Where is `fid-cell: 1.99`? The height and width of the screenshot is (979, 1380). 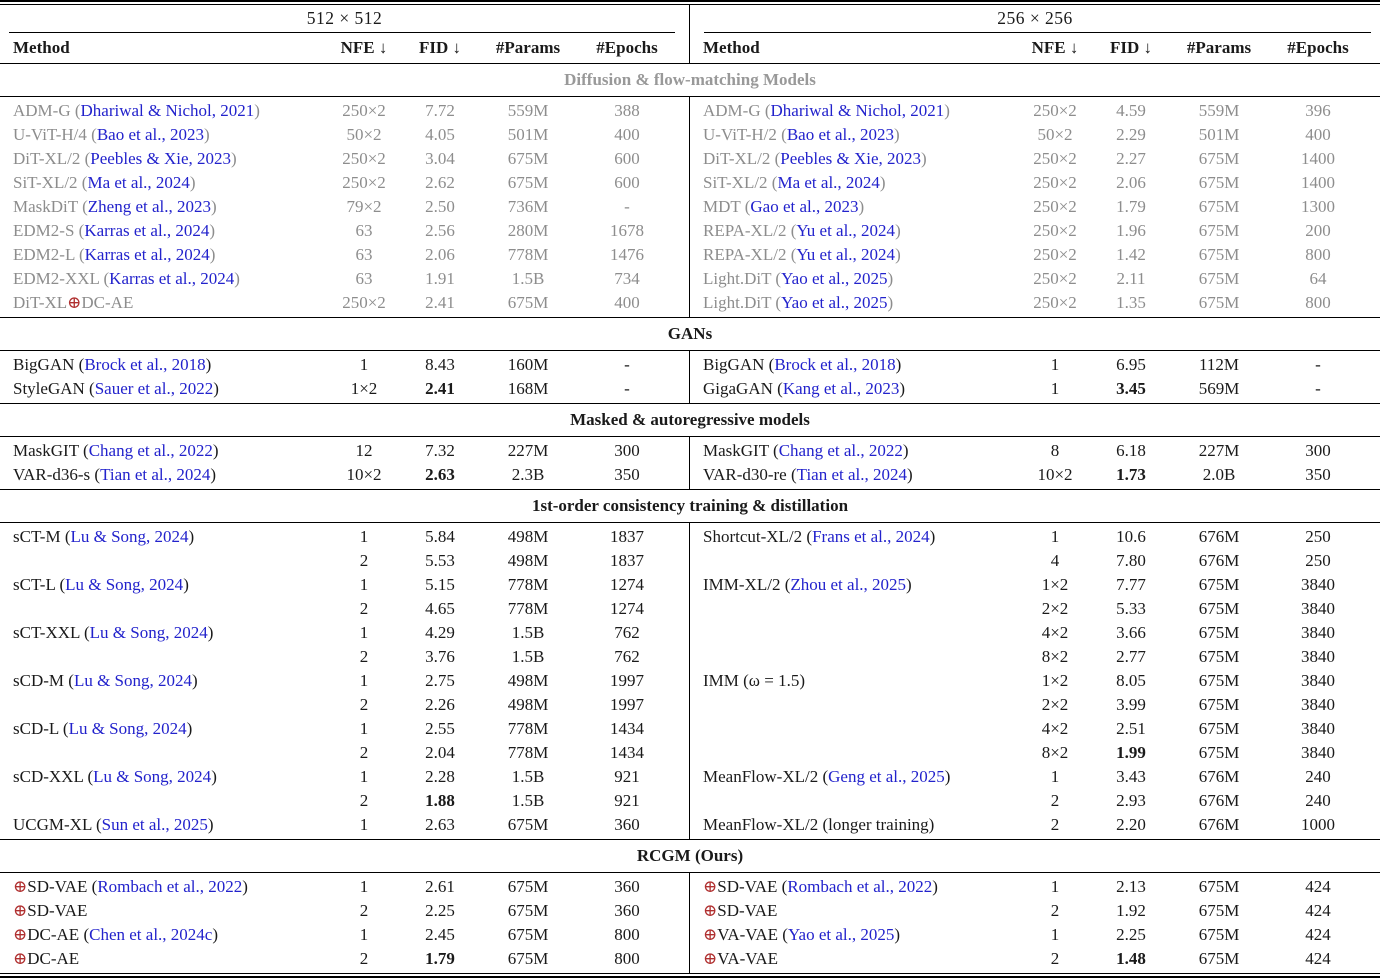 fid-cell: 1.99 is located at coordinates (1131, 752).